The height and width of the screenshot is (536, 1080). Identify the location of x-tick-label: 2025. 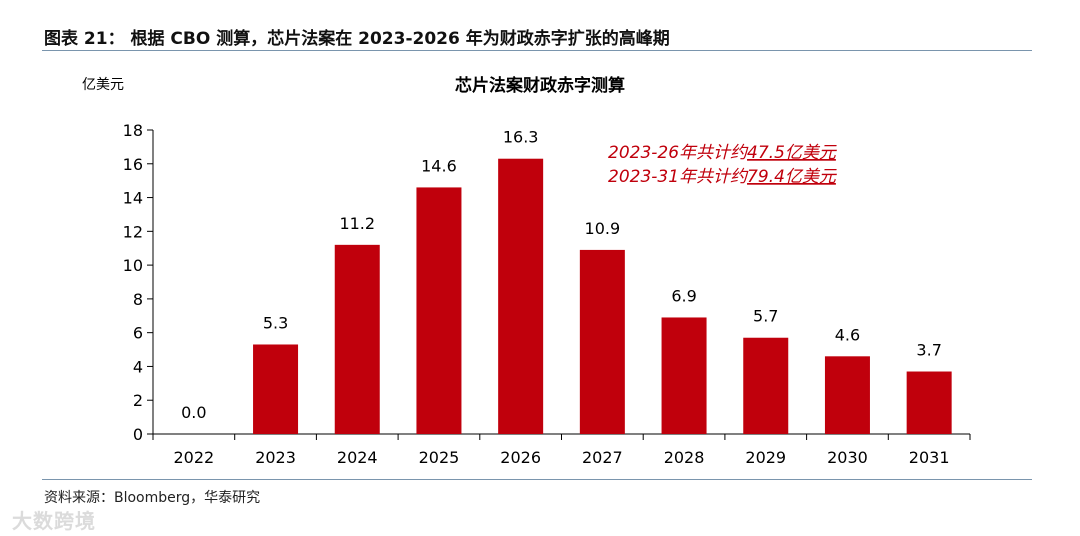
(439, 457).